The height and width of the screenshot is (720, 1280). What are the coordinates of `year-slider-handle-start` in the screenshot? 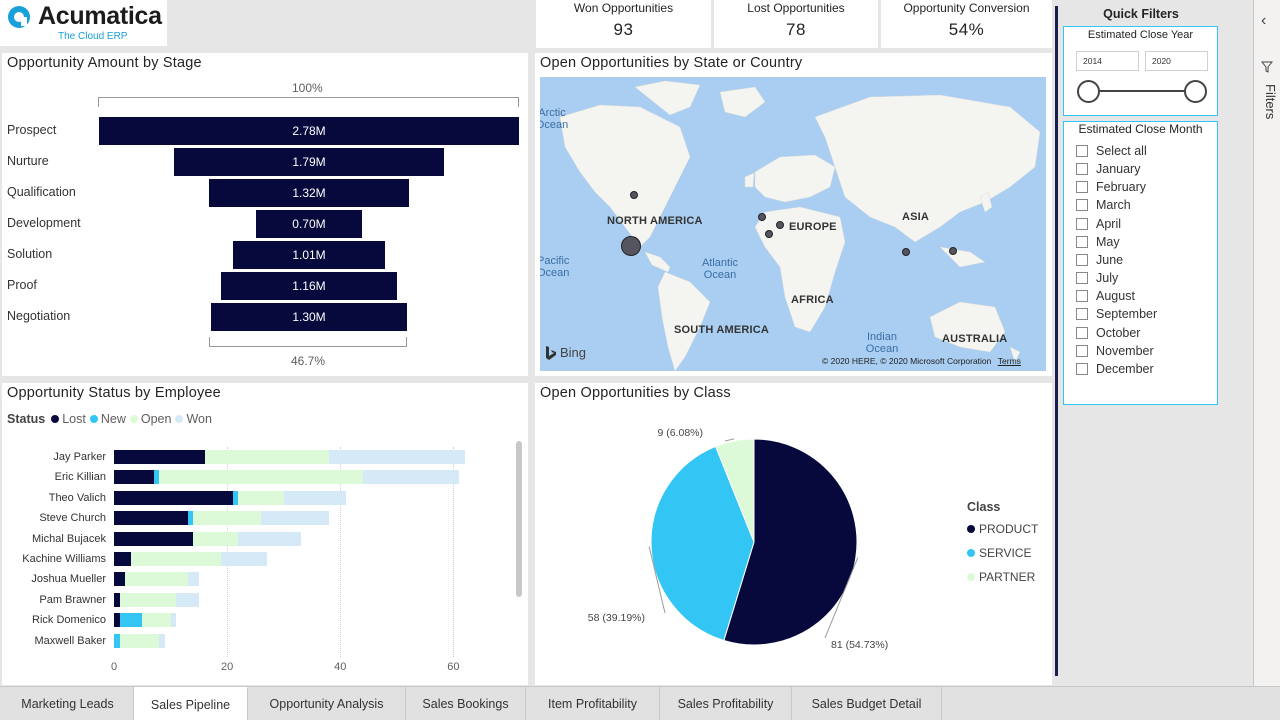 It's located at (1088, 91).